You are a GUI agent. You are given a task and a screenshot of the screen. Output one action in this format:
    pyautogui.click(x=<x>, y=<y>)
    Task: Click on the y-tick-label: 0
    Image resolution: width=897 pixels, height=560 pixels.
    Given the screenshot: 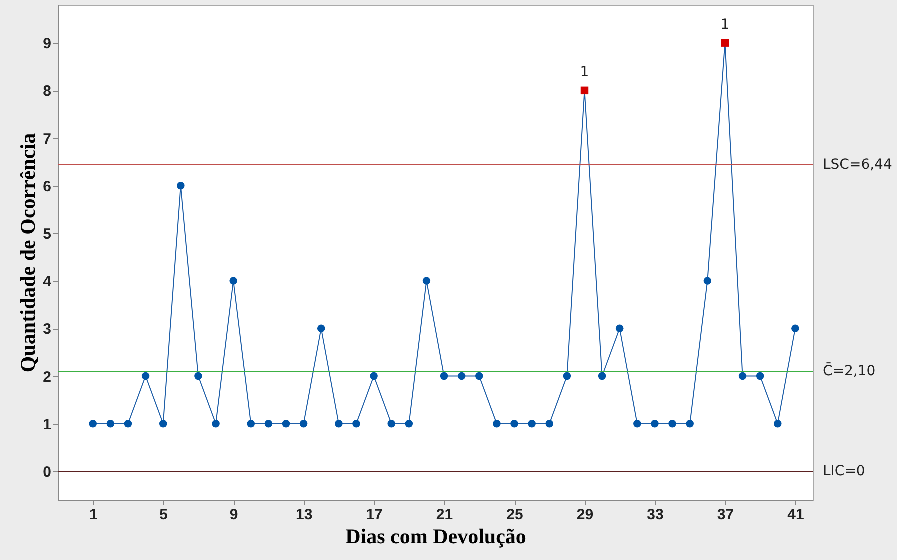 What is the action you would take?
    pyautogui.click(x=47, y=472)
    